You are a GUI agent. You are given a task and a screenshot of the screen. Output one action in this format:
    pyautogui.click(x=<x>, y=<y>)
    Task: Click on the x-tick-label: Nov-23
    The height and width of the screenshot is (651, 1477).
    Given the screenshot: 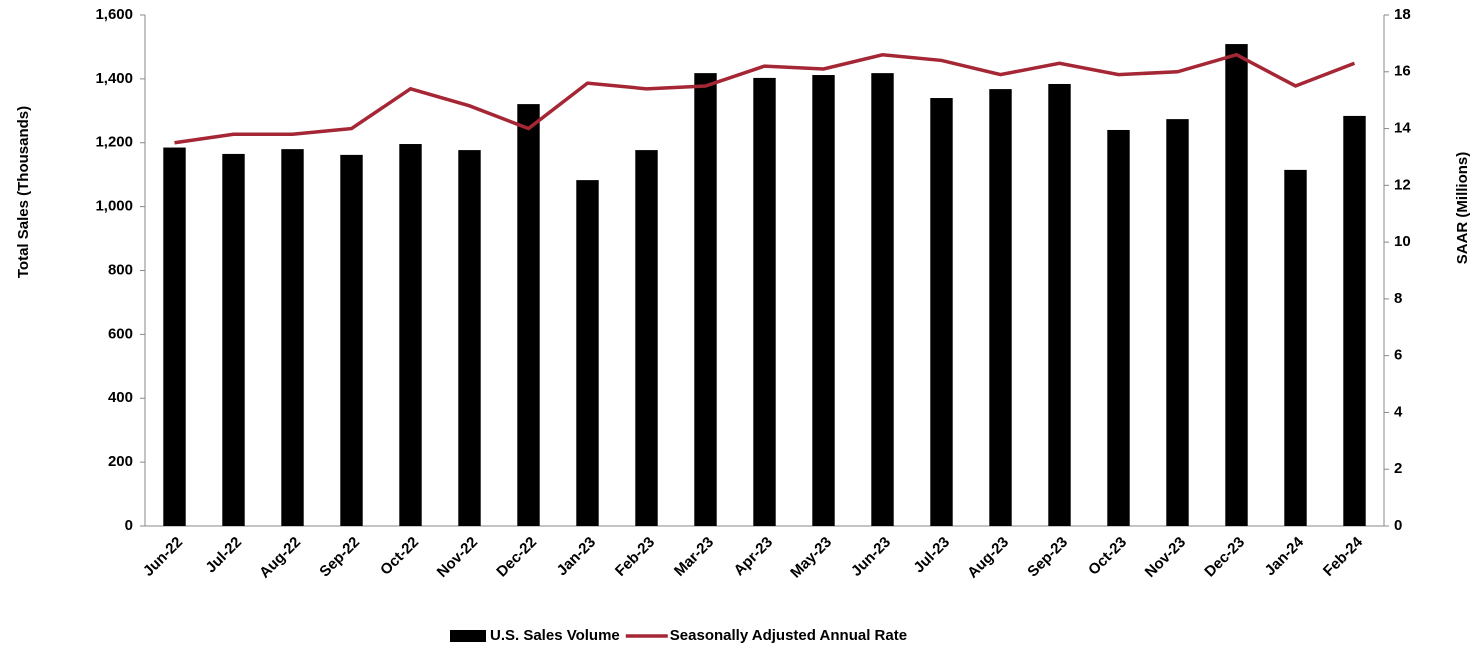 What is the action you would take?
    pyautogui.click(x=1165, y=557)
    